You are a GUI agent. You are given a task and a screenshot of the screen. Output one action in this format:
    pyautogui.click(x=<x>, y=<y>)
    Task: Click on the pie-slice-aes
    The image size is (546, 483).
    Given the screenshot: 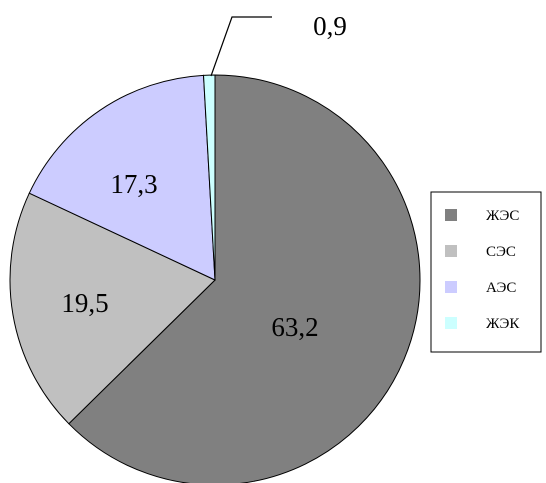 What is the action you would take?
    pyautogui.click(x=122, y=177)
    